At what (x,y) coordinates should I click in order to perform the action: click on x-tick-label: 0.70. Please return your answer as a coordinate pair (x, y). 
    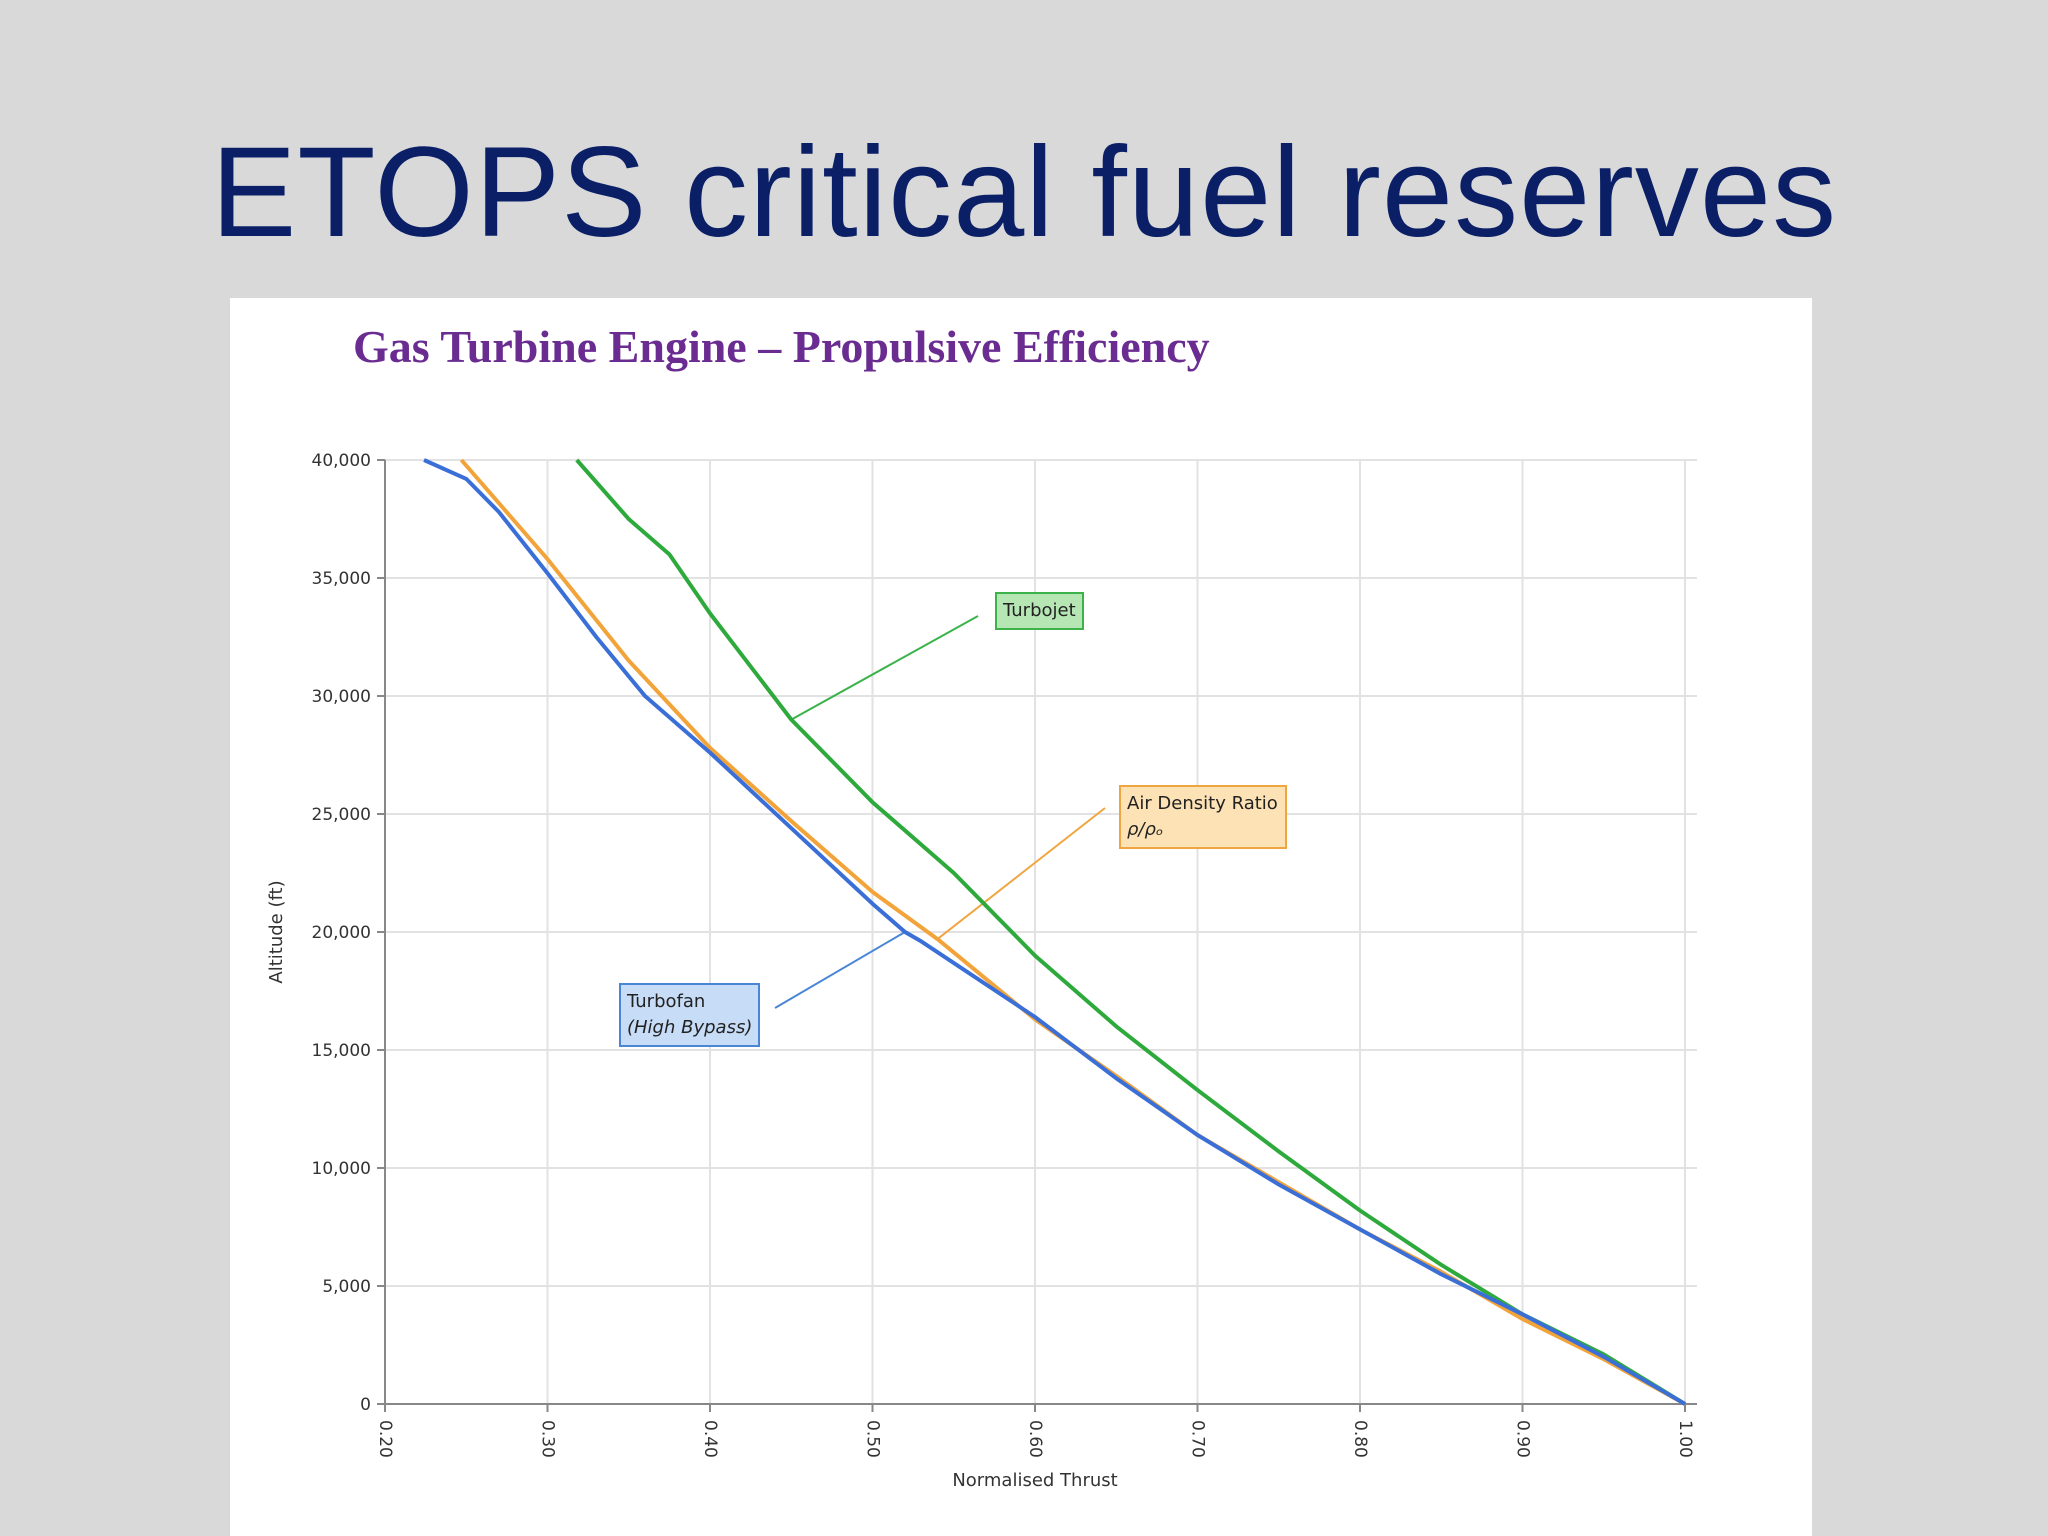
    Looking at the image, I should click on (1198, 1439).